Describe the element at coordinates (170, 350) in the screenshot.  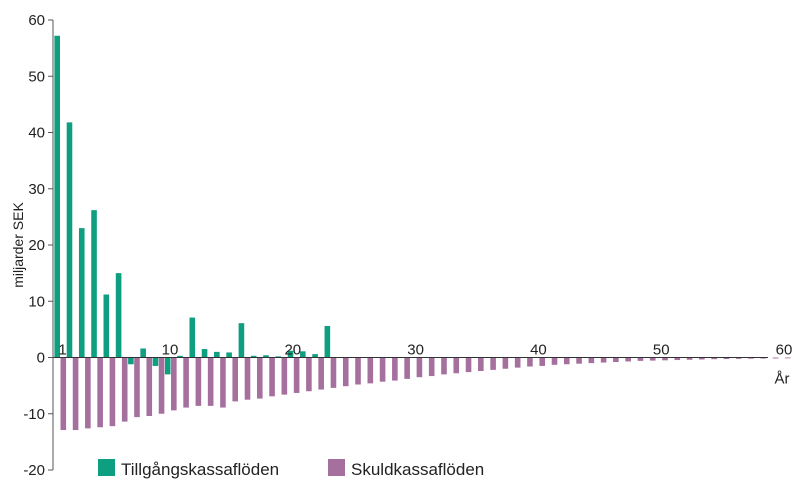
I see `x-tick-label: 10` at that location.